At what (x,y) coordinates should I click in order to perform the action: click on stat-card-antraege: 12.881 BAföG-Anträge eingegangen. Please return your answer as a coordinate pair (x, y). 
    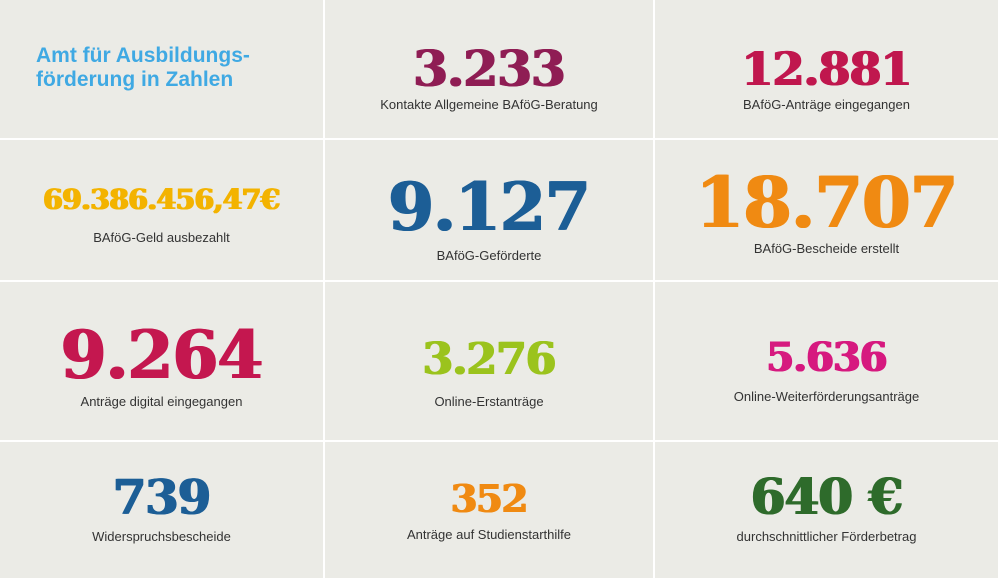
    Looking at the image, I should click on (827, 70).